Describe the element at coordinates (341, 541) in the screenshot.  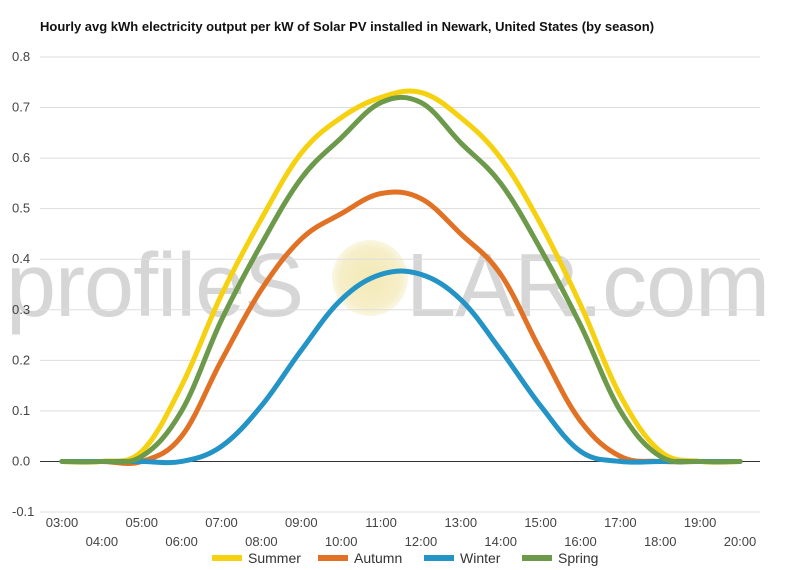
I see `x-tick-label: 10:00` at that location.